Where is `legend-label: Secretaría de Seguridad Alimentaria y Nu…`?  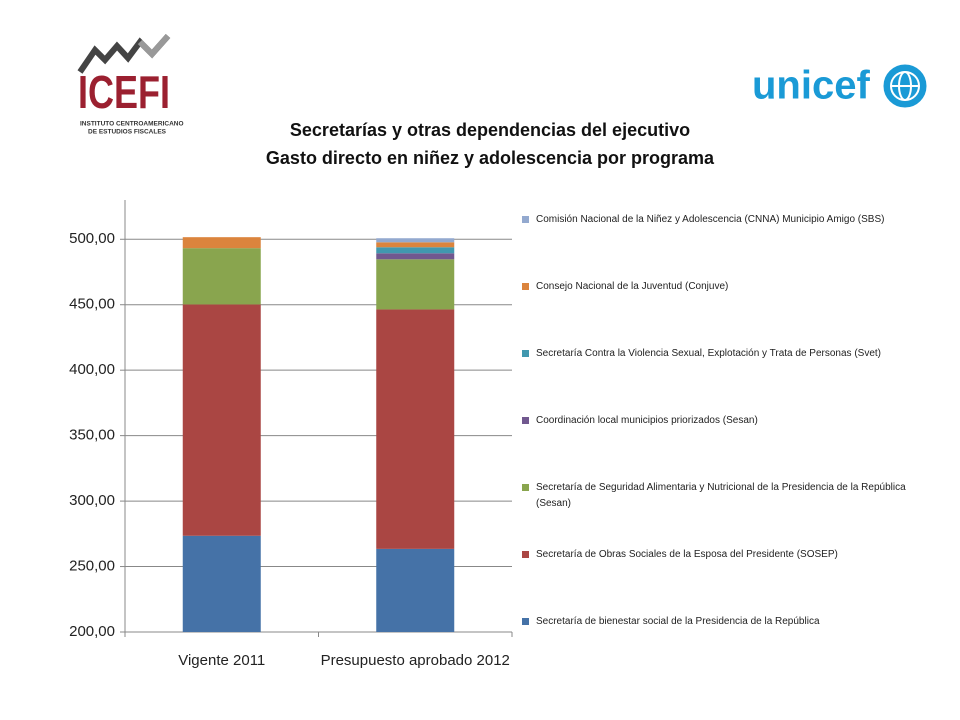 legend-label: Secretaría de Seguridad Alimentaria y Nu… is located at coordinates (721, 495).